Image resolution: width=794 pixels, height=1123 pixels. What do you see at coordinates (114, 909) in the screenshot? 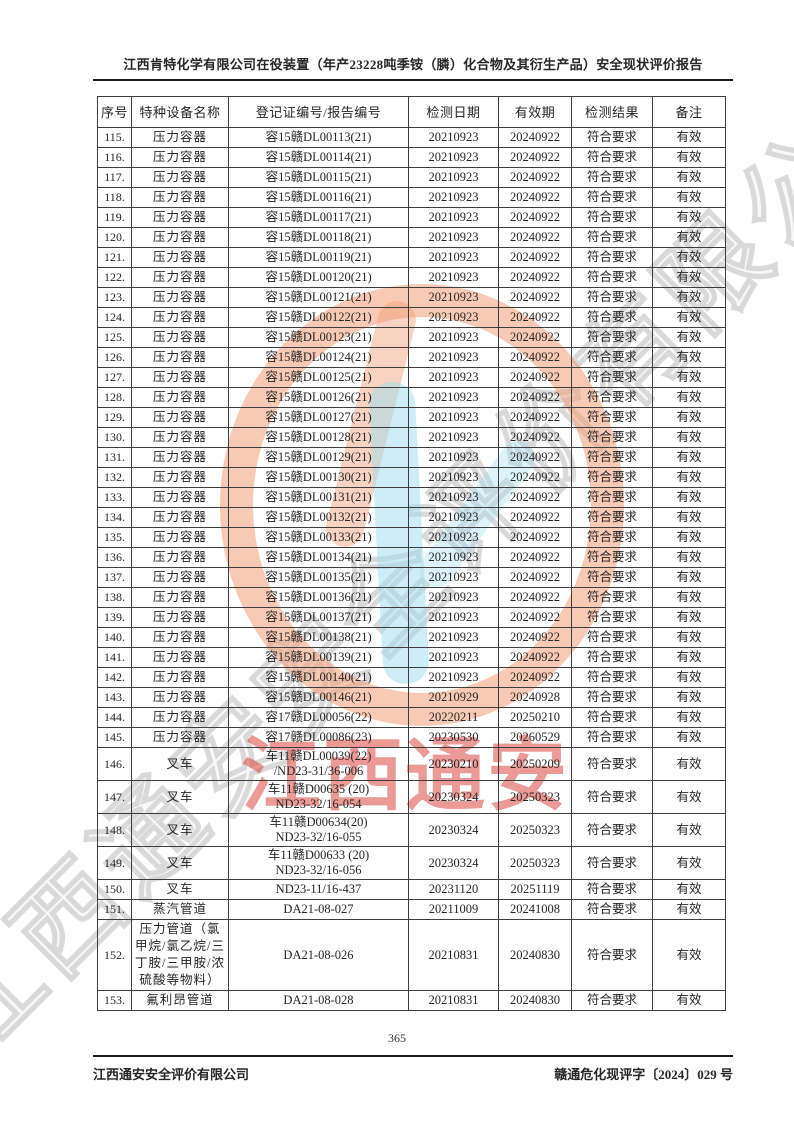
I see `cell-serial-number: 151.` at bounding box center [114, 909].